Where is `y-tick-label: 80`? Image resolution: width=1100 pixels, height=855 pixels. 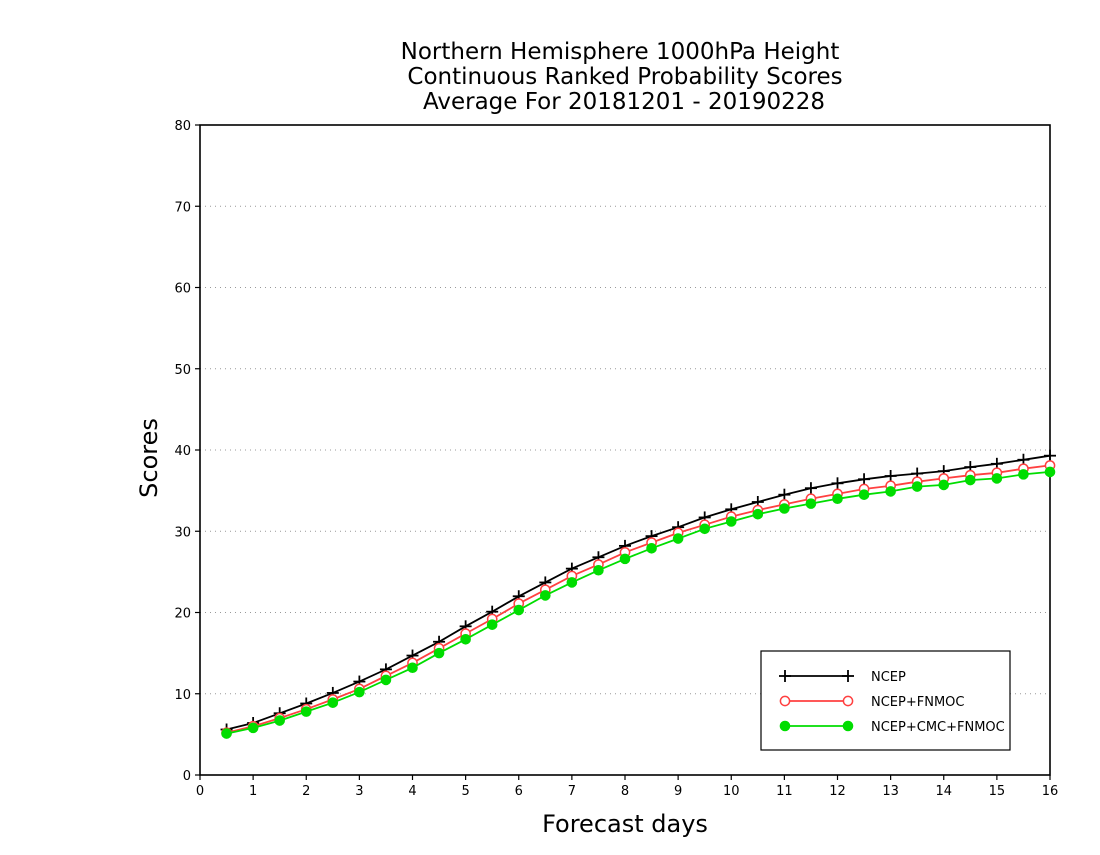
y-tick-label: 80 is located at coordinates (182, 126).